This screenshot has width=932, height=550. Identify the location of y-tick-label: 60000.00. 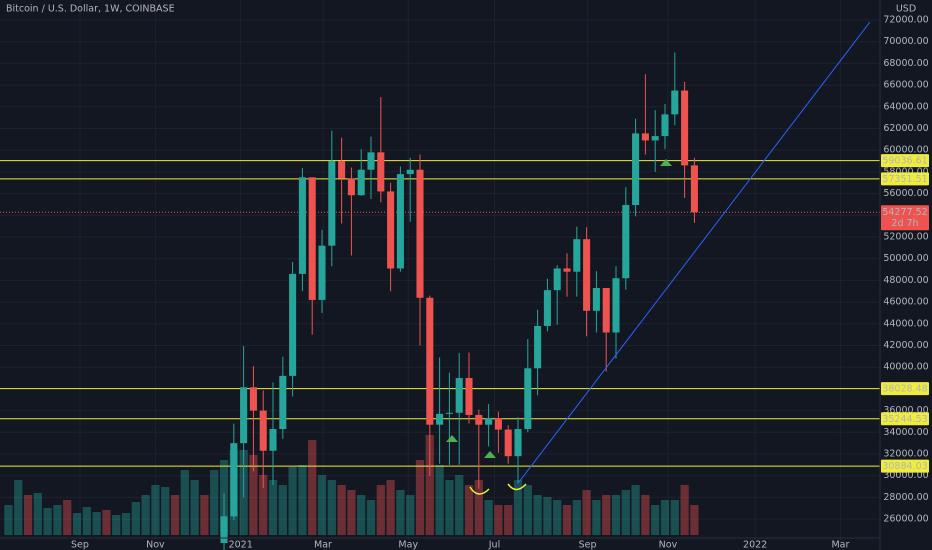
(905, 150).